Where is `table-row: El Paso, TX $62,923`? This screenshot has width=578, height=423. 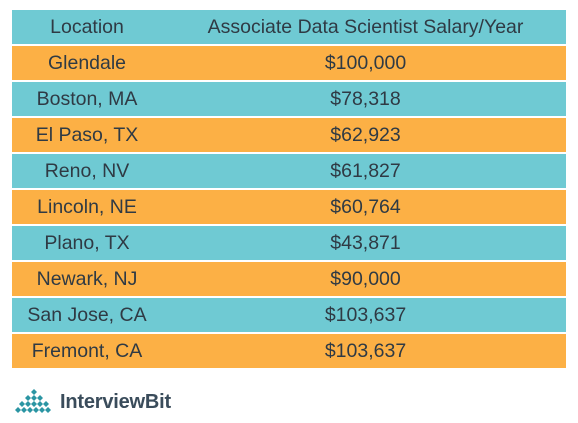 table-row: El Paso, TX $62,923 is located at coordinates (289, 135).